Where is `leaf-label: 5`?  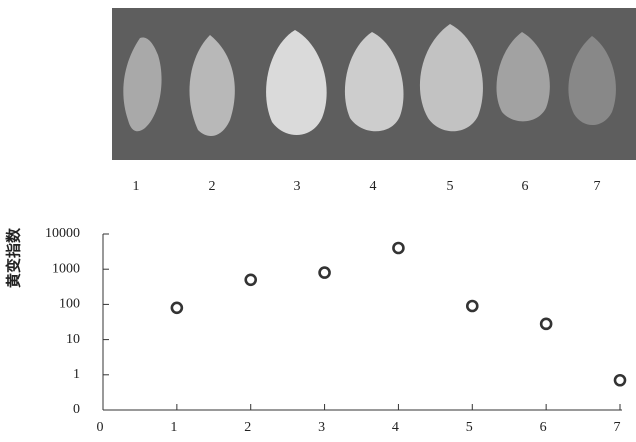
leaf-label: 5 is located at coordinates (450, 186).